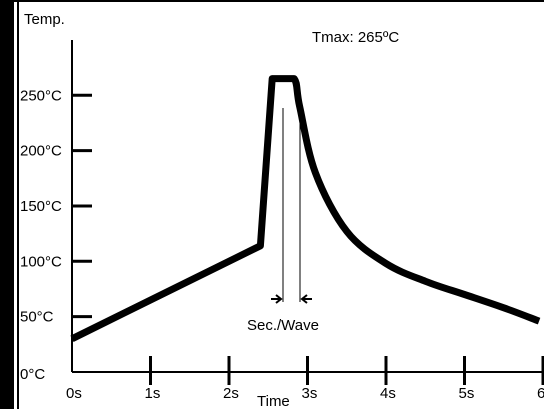 This screenshot has width=544, height=409. Describe the element at coordinates (467, 393) in the screenshot. I see `x-tick-label: 5s` at that location.